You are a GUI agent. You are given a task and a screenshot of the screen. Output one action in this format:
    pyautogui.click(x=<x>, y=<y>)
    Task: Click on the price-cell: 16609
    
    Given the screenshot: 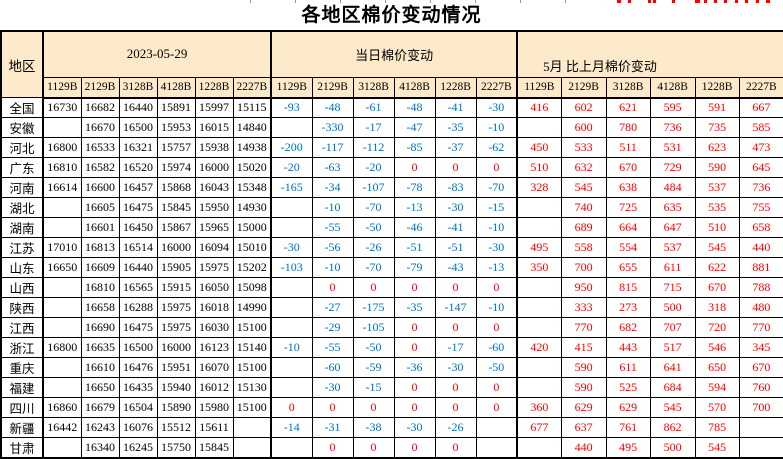 What is the action you would take?
    pyautogui.click(x=100, y=267)
    